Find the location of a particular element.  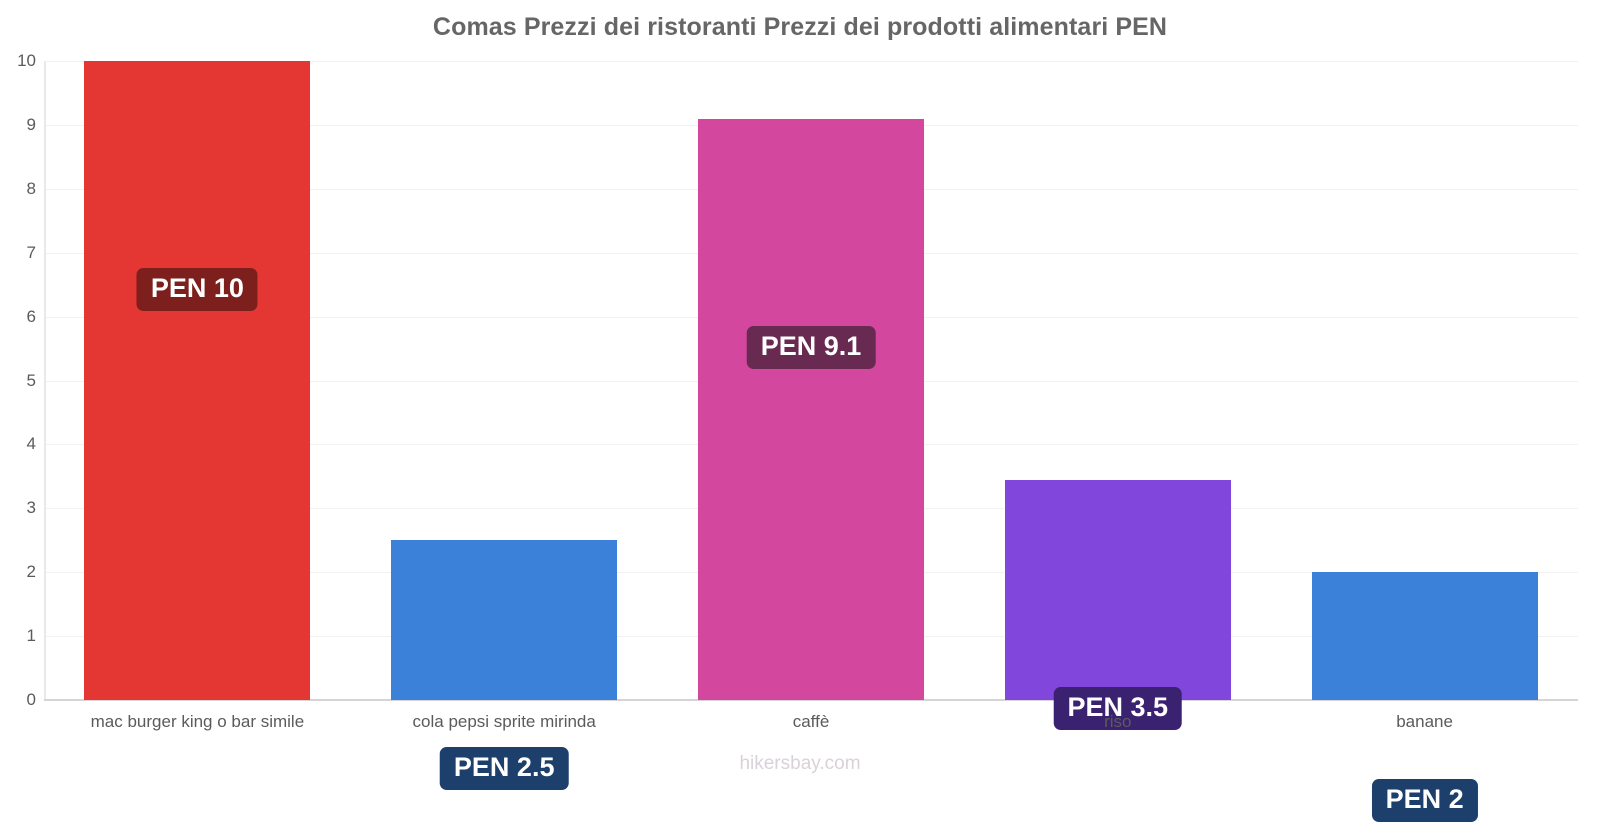

y-tick-label: 4 is located at coordinates (31, 444).